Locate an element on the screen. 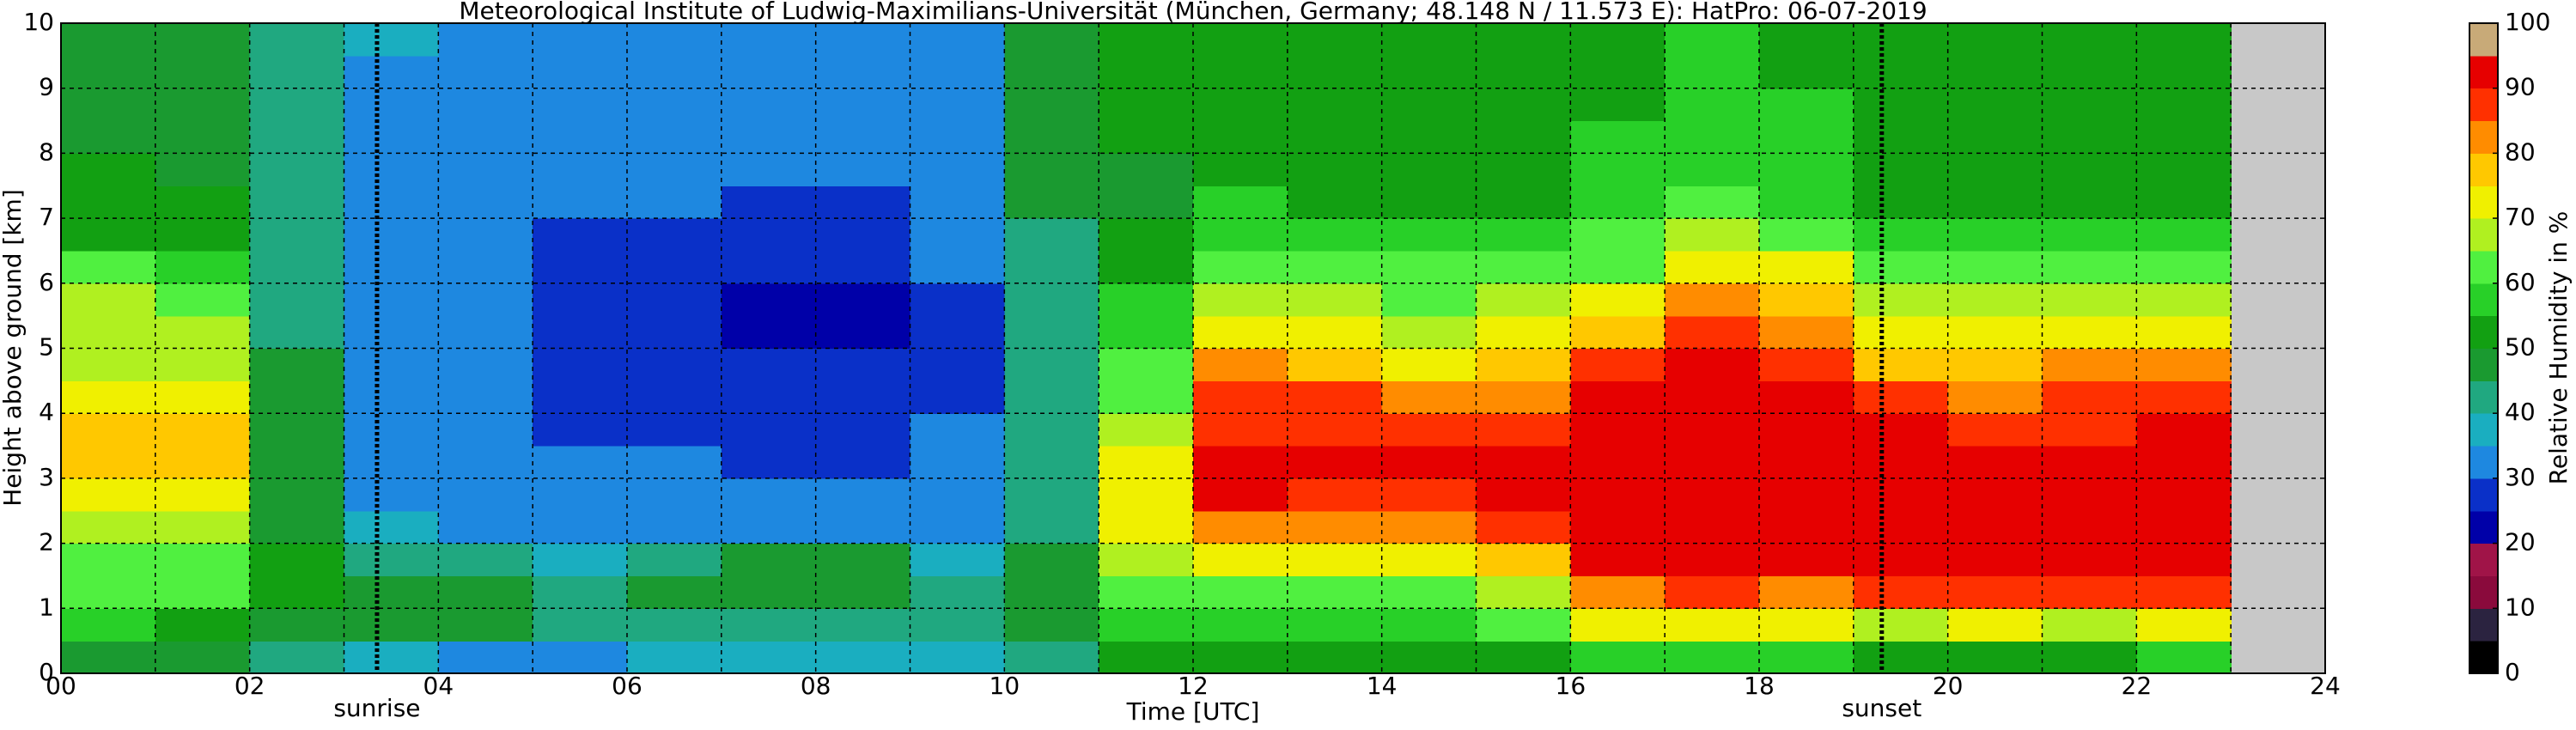 This screenshot has height=730, width=2576. x-axis-label: Time [UTC] is located at coordinates (1193, 711).